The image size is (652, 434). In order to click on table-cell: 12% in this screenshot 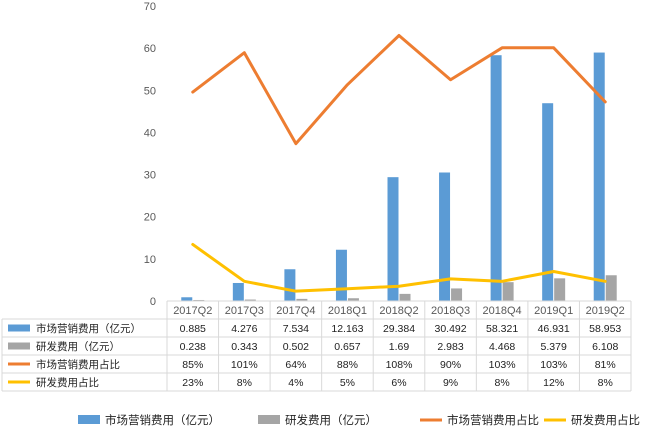, I will do `click(553, 383)`.